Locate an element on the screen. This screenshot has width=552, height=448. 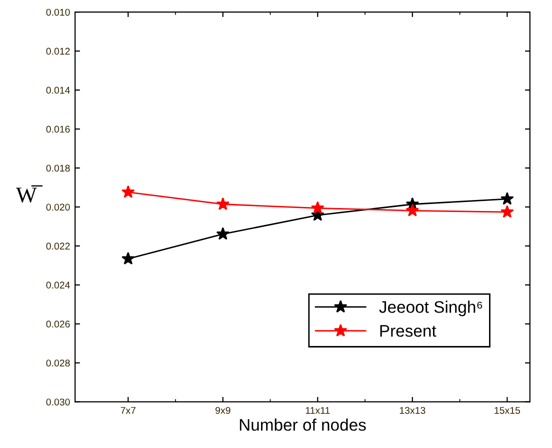
y-tick-label: 0.010 is located at coordinates (58, 12).